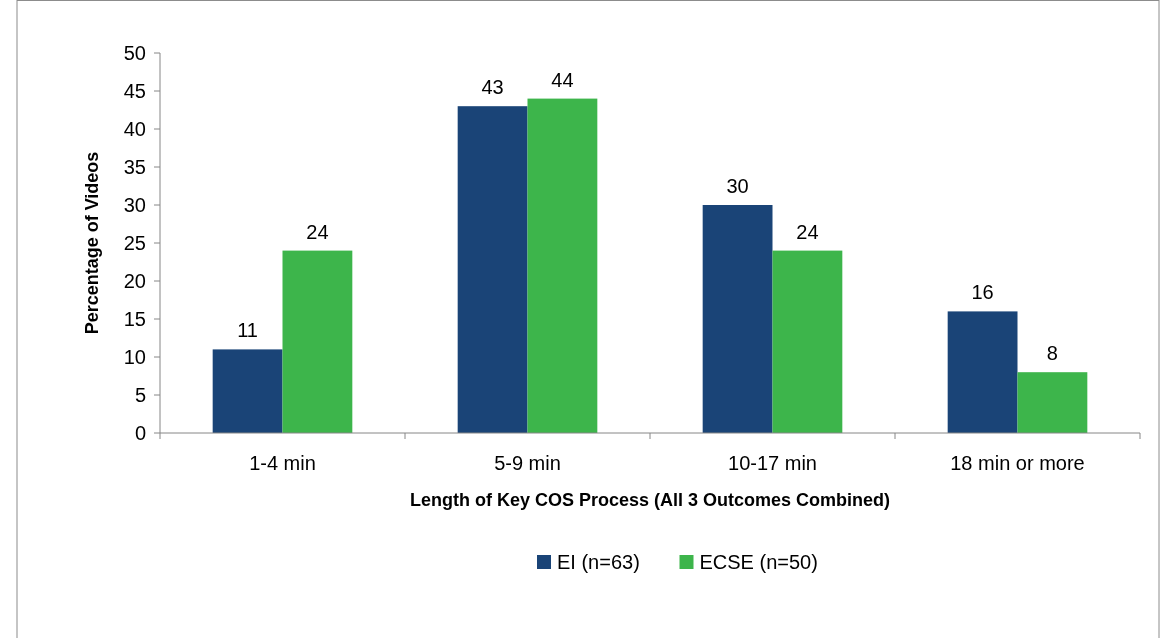  Describe the element at coordinates (772, 463) in the screenshot. I see `x-tick-label: 10-17 min` at that location.